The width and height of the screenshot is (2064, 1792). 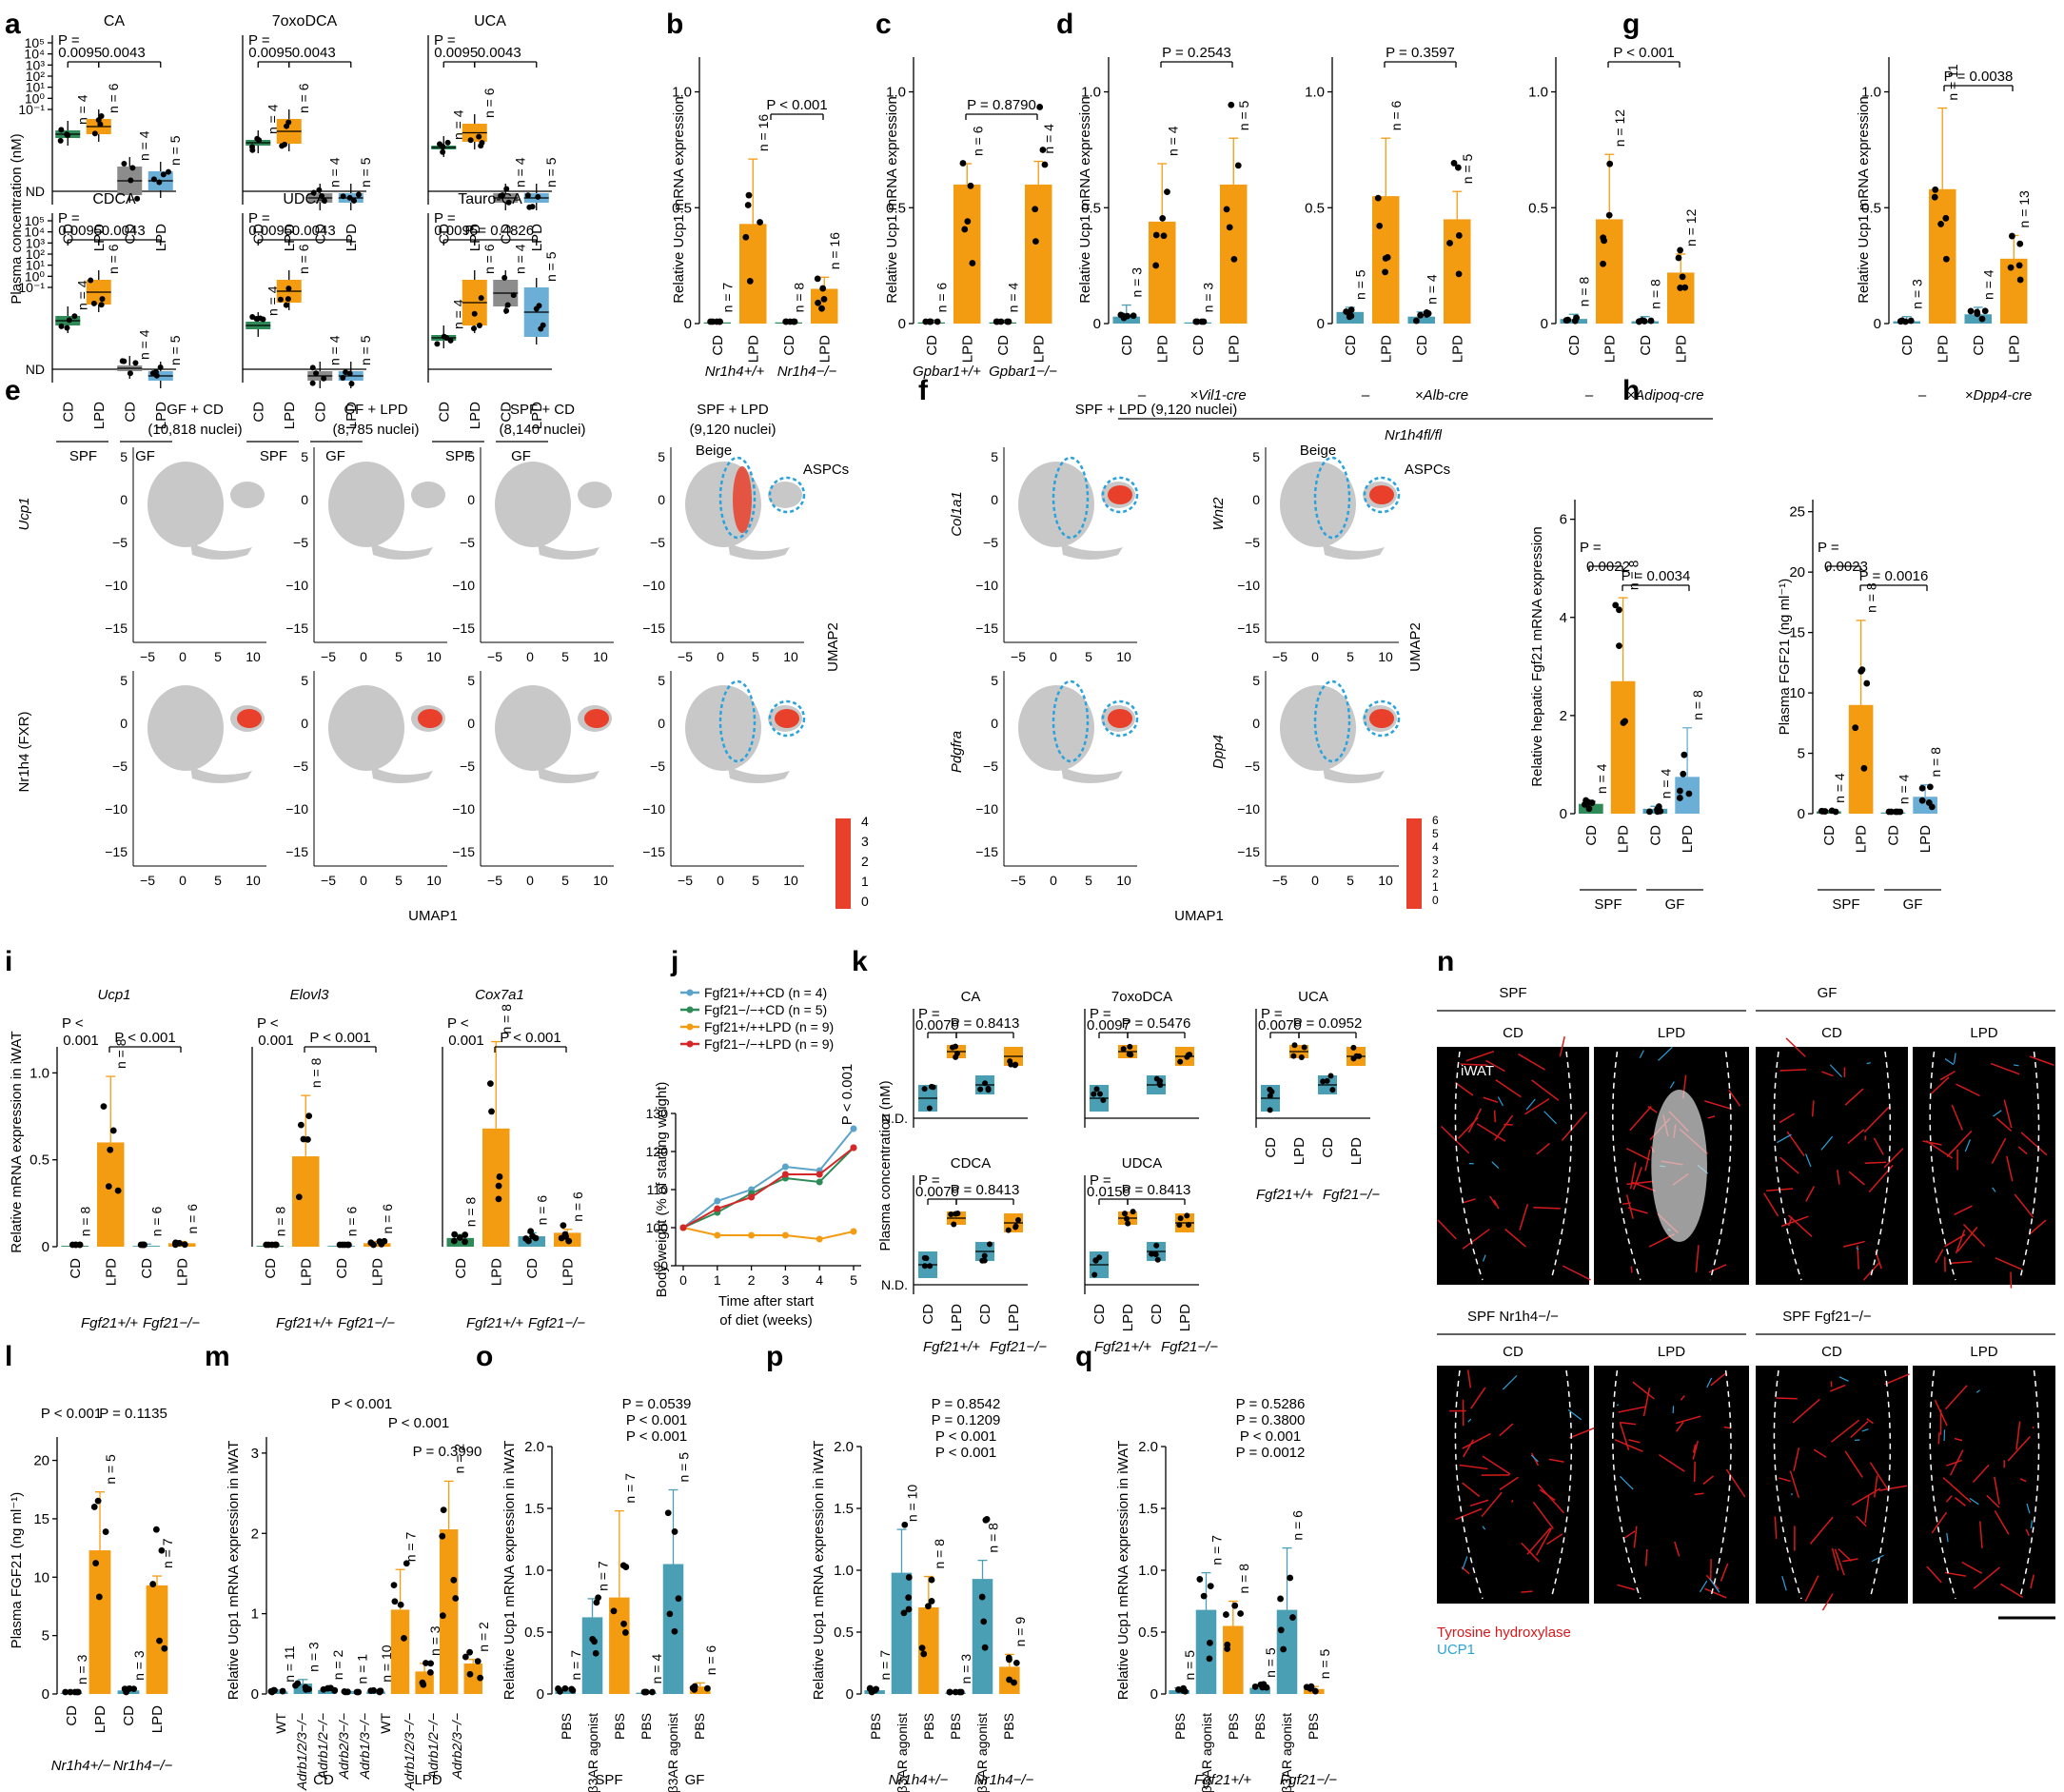 I want to click on panel-n-group-spf: SPF, so click(x=1512, y=993).